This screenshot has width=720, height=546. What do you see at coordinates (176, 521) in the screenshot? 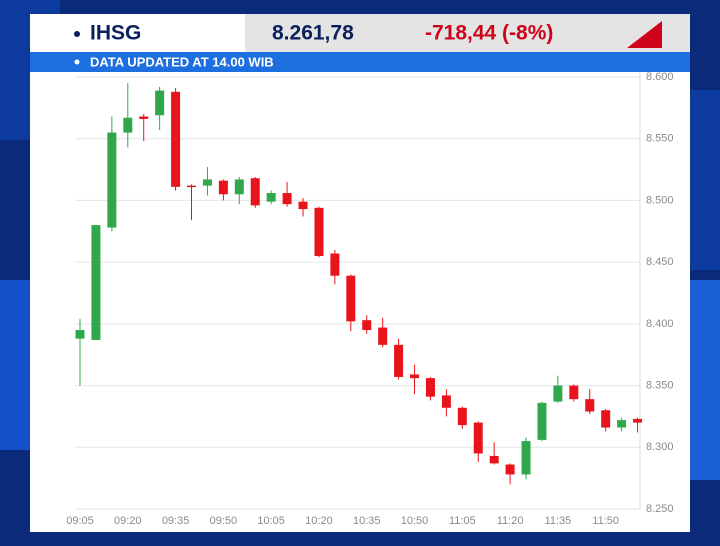
I see `x-tick-label: 09:35` at bounding box center [176, 521].